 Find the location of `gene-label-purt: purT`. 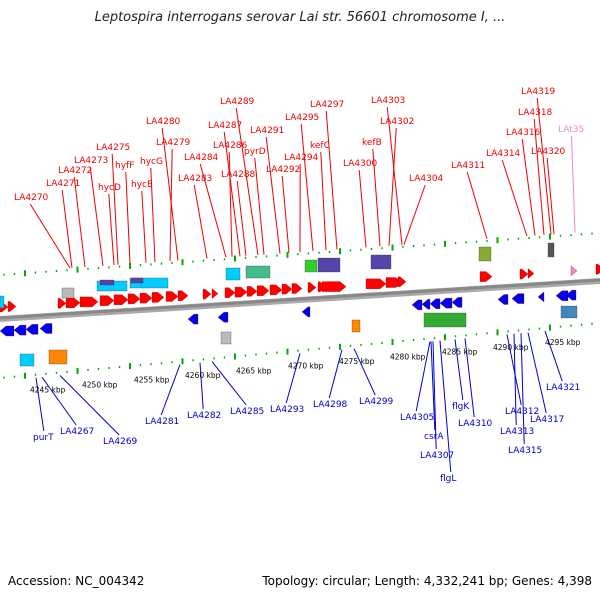

gene-label-purt: purT is located at coordinates (43, 438).